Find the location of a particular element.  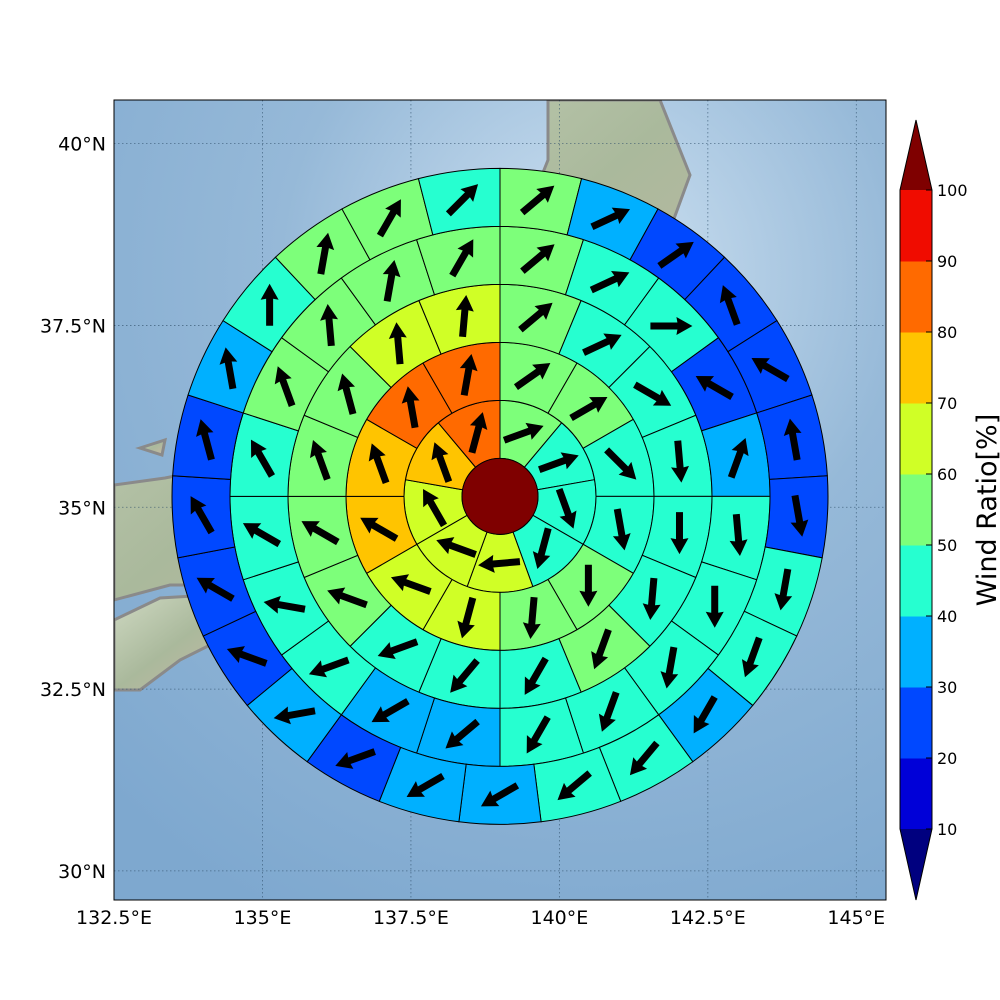

x-tick-label: 140°E is located at coordinates (559, 918).